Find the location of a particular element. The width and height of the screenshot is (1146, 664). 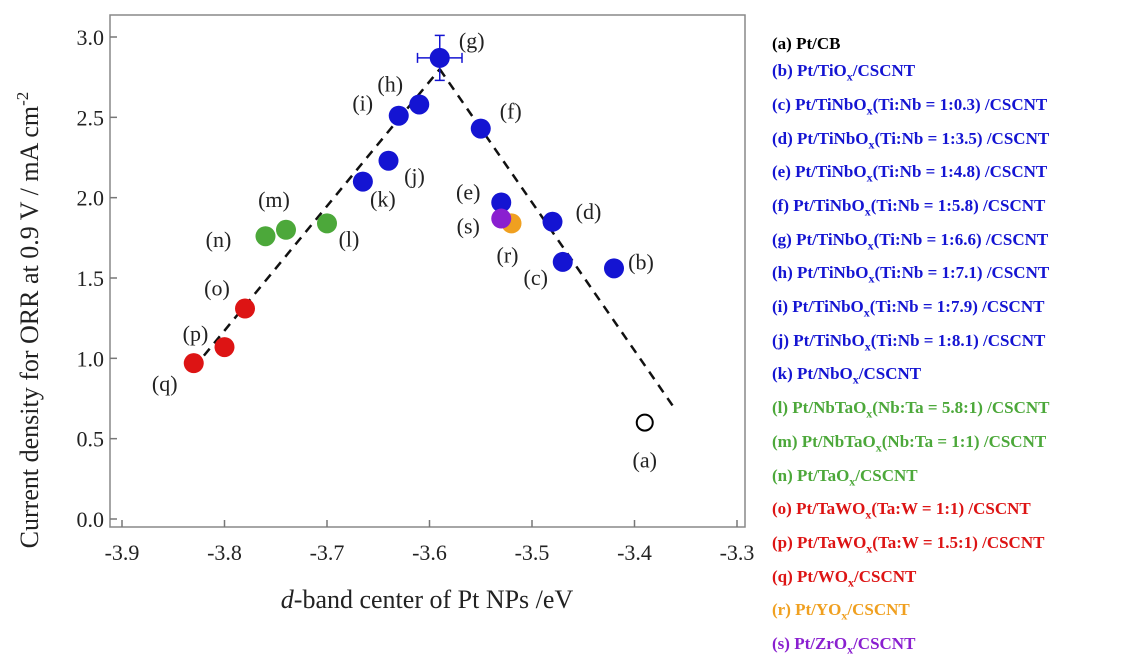

legend-text: (Ti:Nb = 1:6.6) /CSCNT is located at coordinates (961, 239).